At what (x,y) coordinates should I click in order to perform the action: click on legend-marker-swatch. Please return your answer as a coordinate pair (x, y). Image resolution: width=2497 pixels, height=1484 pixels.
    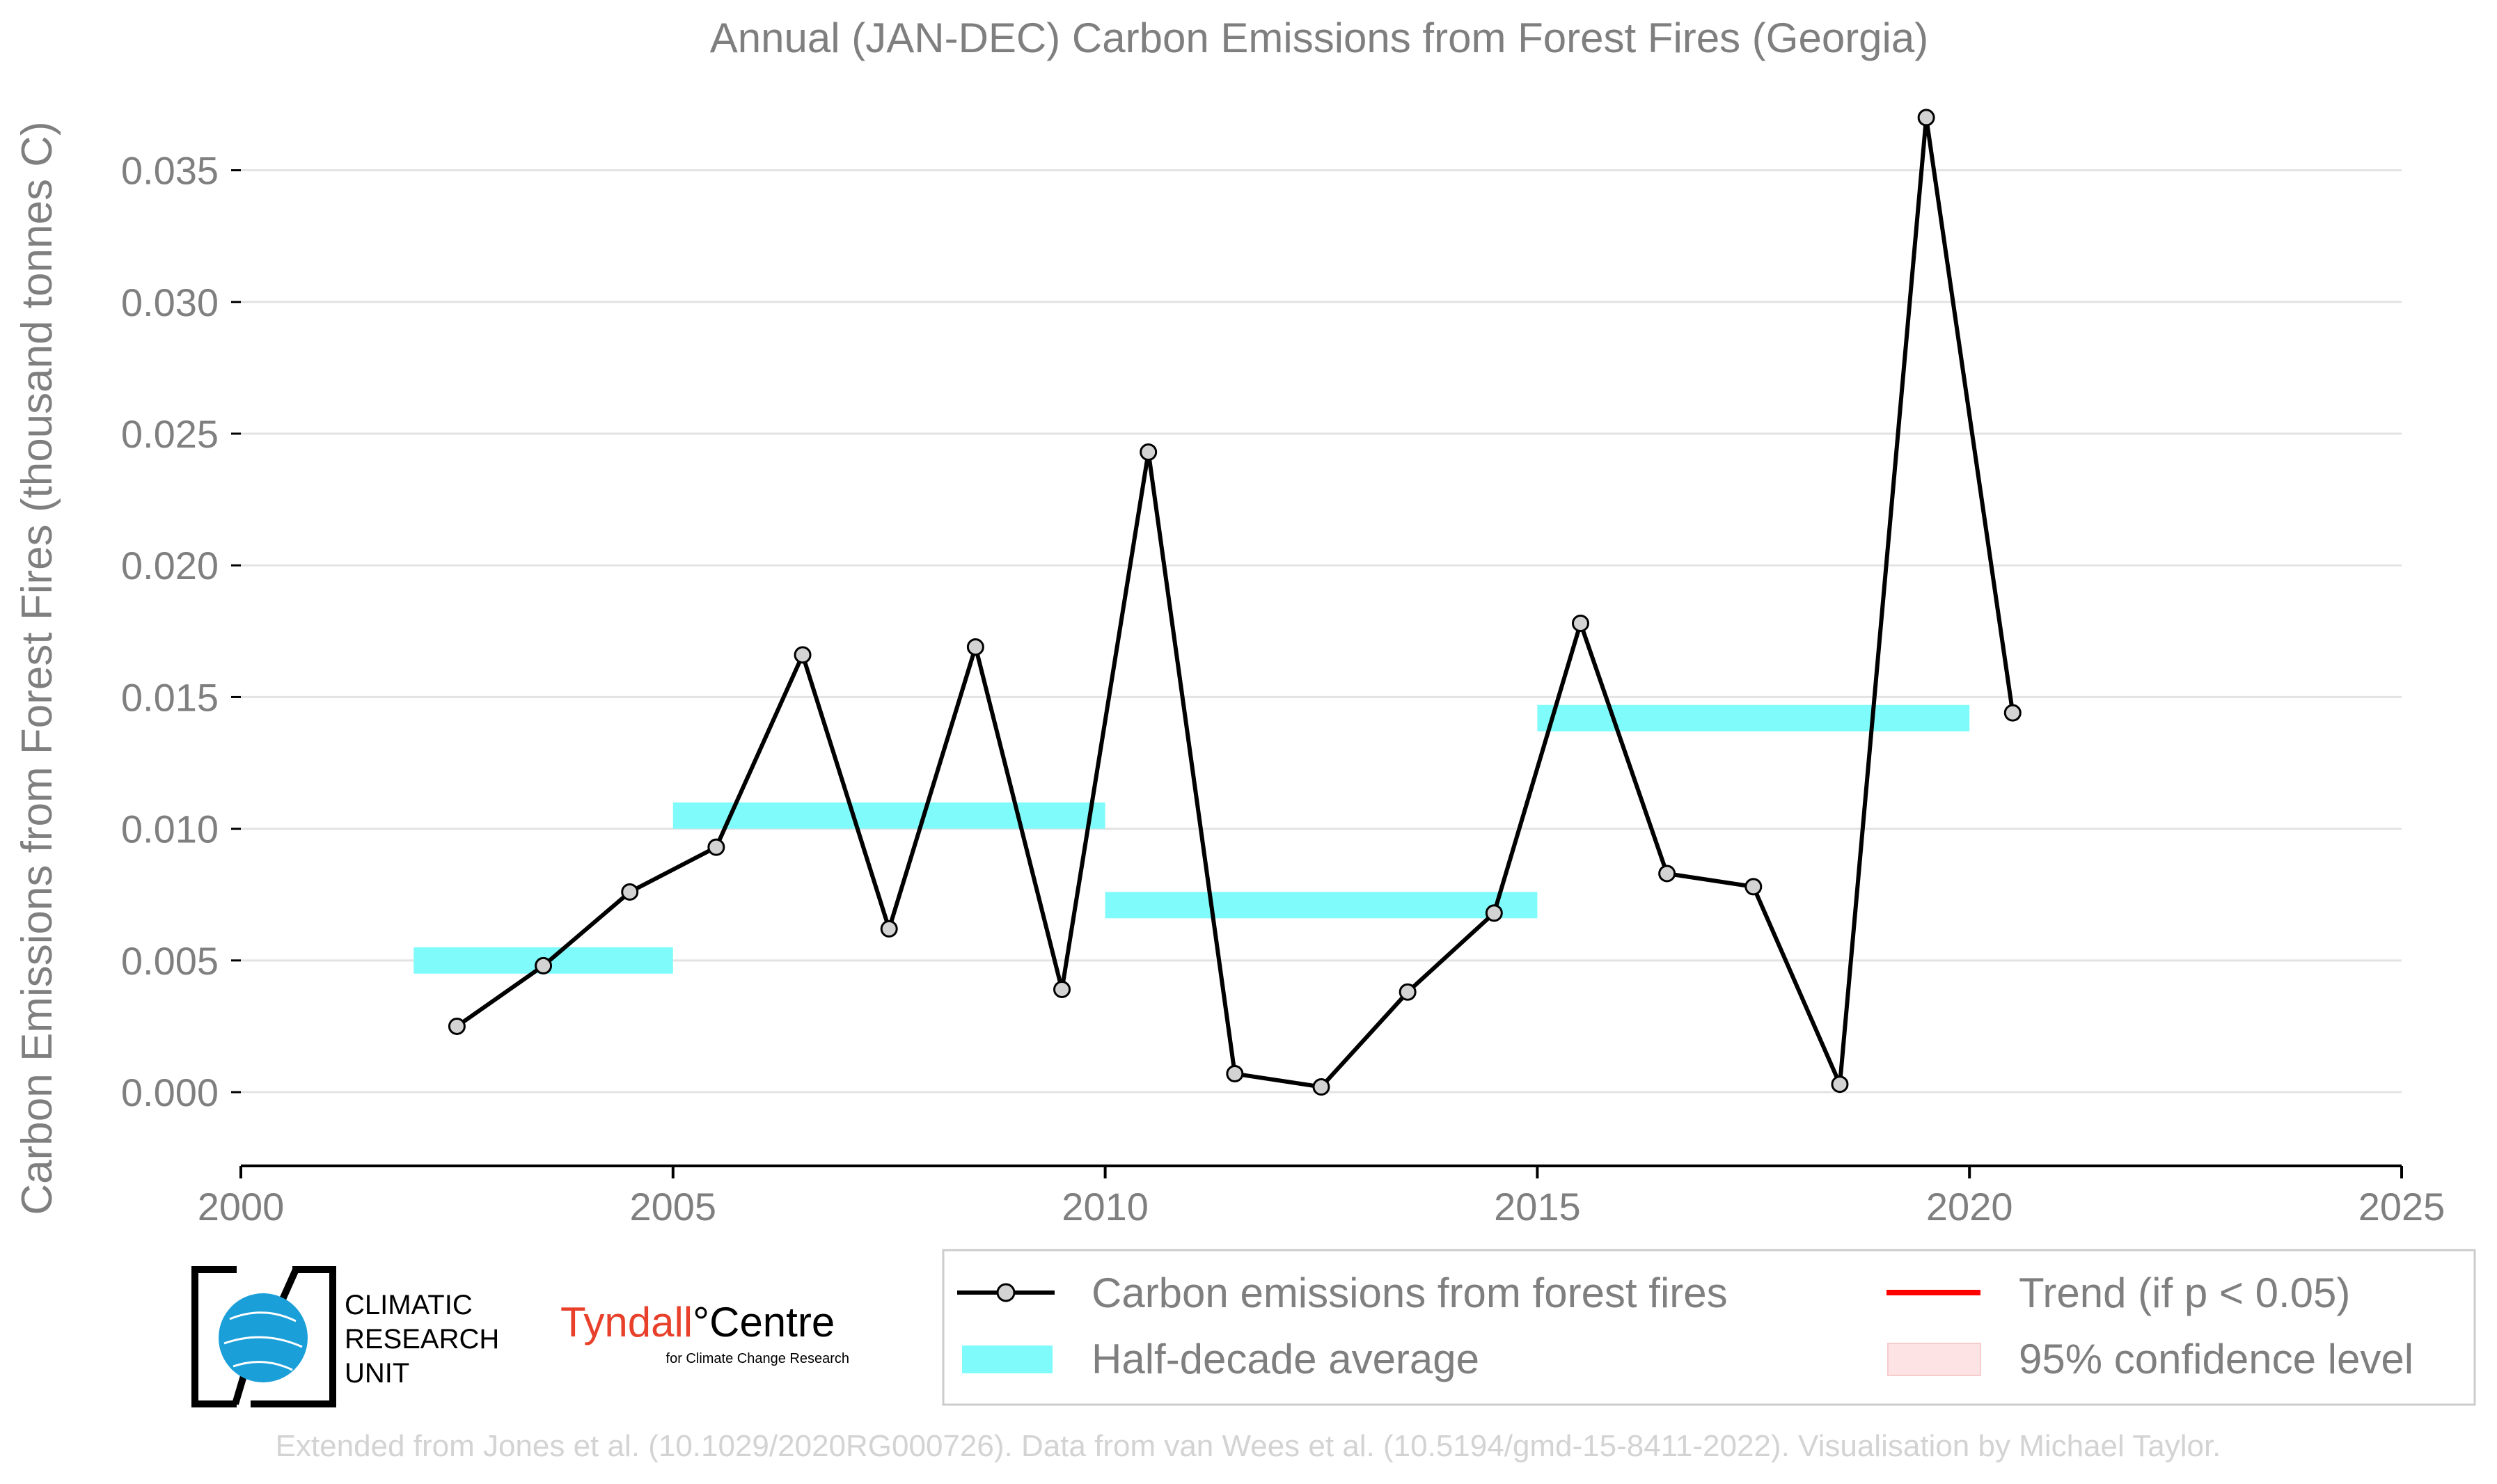
    Looking at the image, I should click on (1006, 1292).